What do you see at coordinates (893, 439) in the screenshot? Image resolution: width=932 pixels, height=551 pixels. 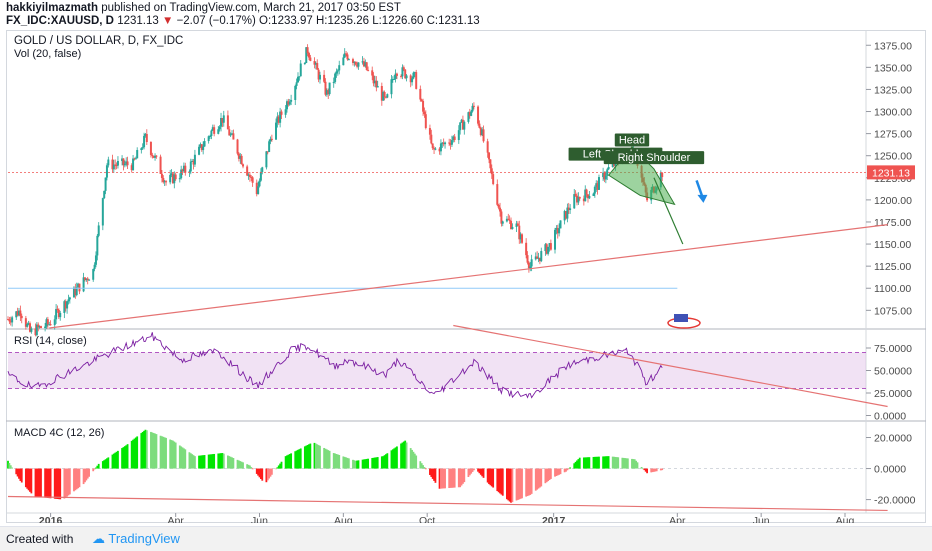 I see `macd-y-tick-label: 20.0000` at bounding box center [893, 439].